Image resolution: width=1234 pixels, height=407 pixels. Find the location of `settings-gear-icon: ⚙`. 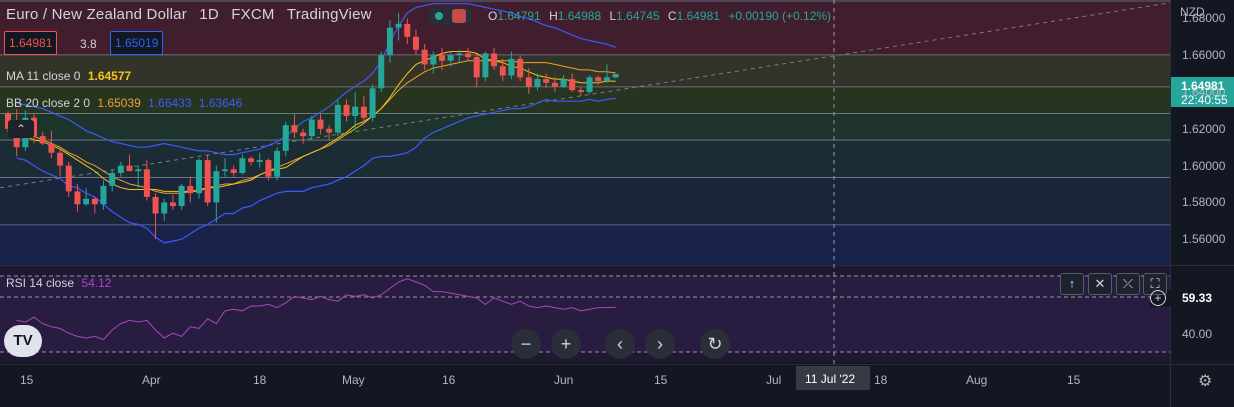

settings-gear-icon: ⚙ is located at coordinates (1205, 381).